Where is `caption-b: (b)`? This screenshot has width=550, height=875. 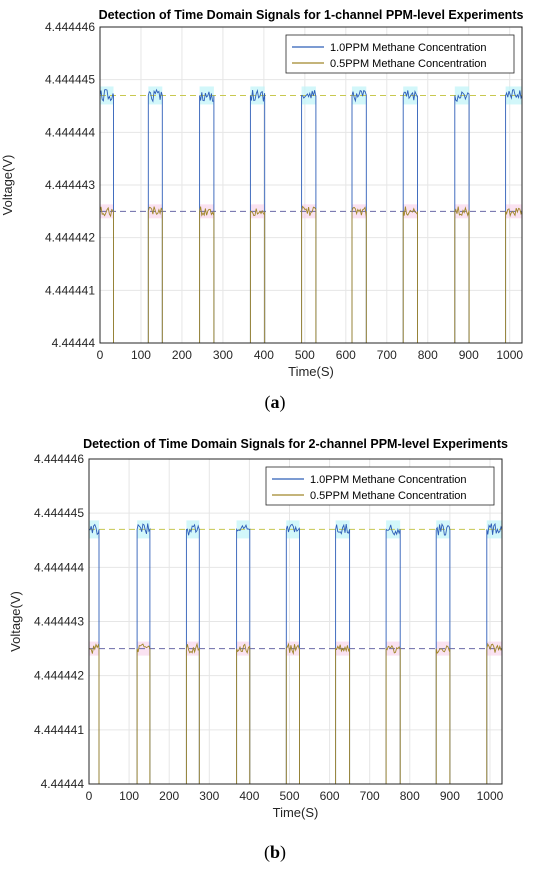
caption-b: (b) is located at coordinates (274, 852).